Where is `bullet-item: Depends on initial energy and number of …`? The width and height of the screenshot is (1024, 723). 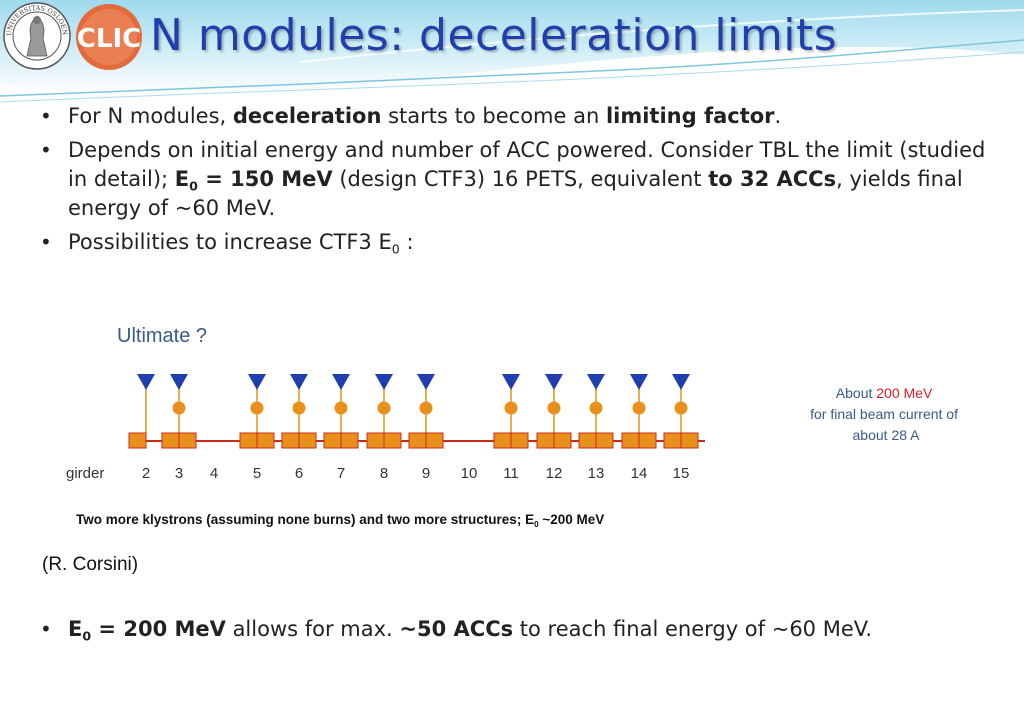 bullet-item: Depends on initial energy and number of … is located at coordinates (520, 179).